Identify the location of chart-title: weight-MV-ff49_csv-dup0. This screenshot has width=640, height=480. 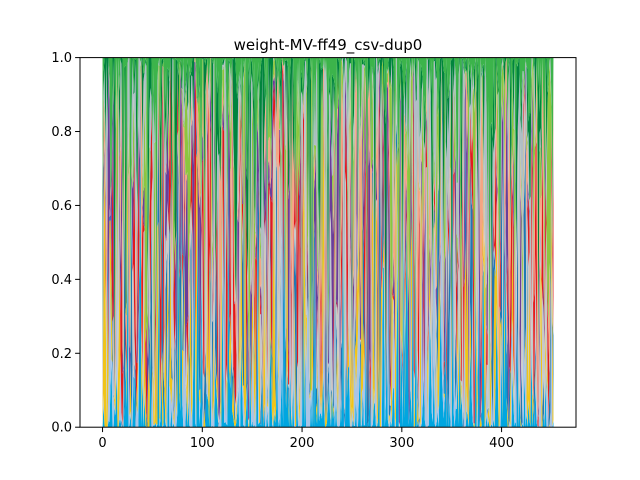
(328, 45).